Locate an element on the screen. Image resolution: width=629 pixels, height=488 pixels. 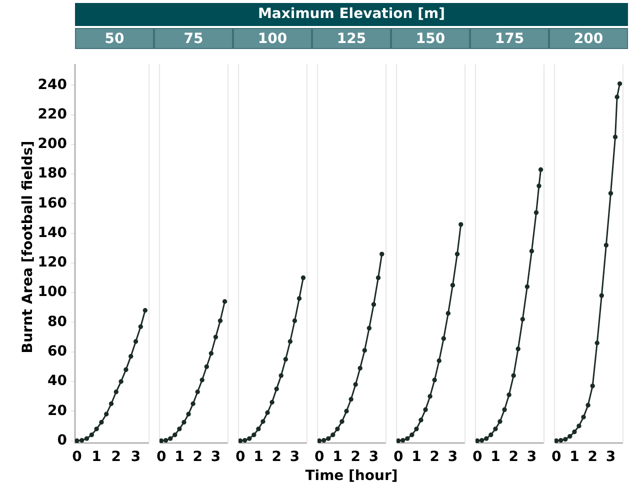
chart-title: 175 is located at coordinates (509, 38).